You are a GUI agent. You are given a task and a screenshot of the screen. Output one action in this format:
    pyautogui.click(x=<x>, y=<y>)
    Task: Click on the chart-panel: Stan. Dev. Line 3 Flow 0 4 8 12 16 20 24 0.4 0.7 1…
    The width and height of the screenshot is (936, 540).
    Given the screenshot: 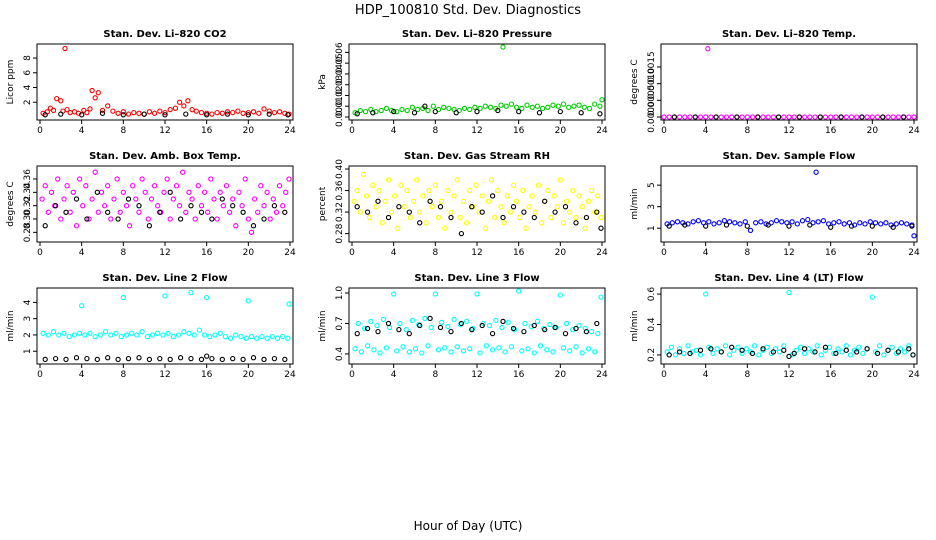 What is the action you would take?
    pyautogui.click(x=463, y=326)
    